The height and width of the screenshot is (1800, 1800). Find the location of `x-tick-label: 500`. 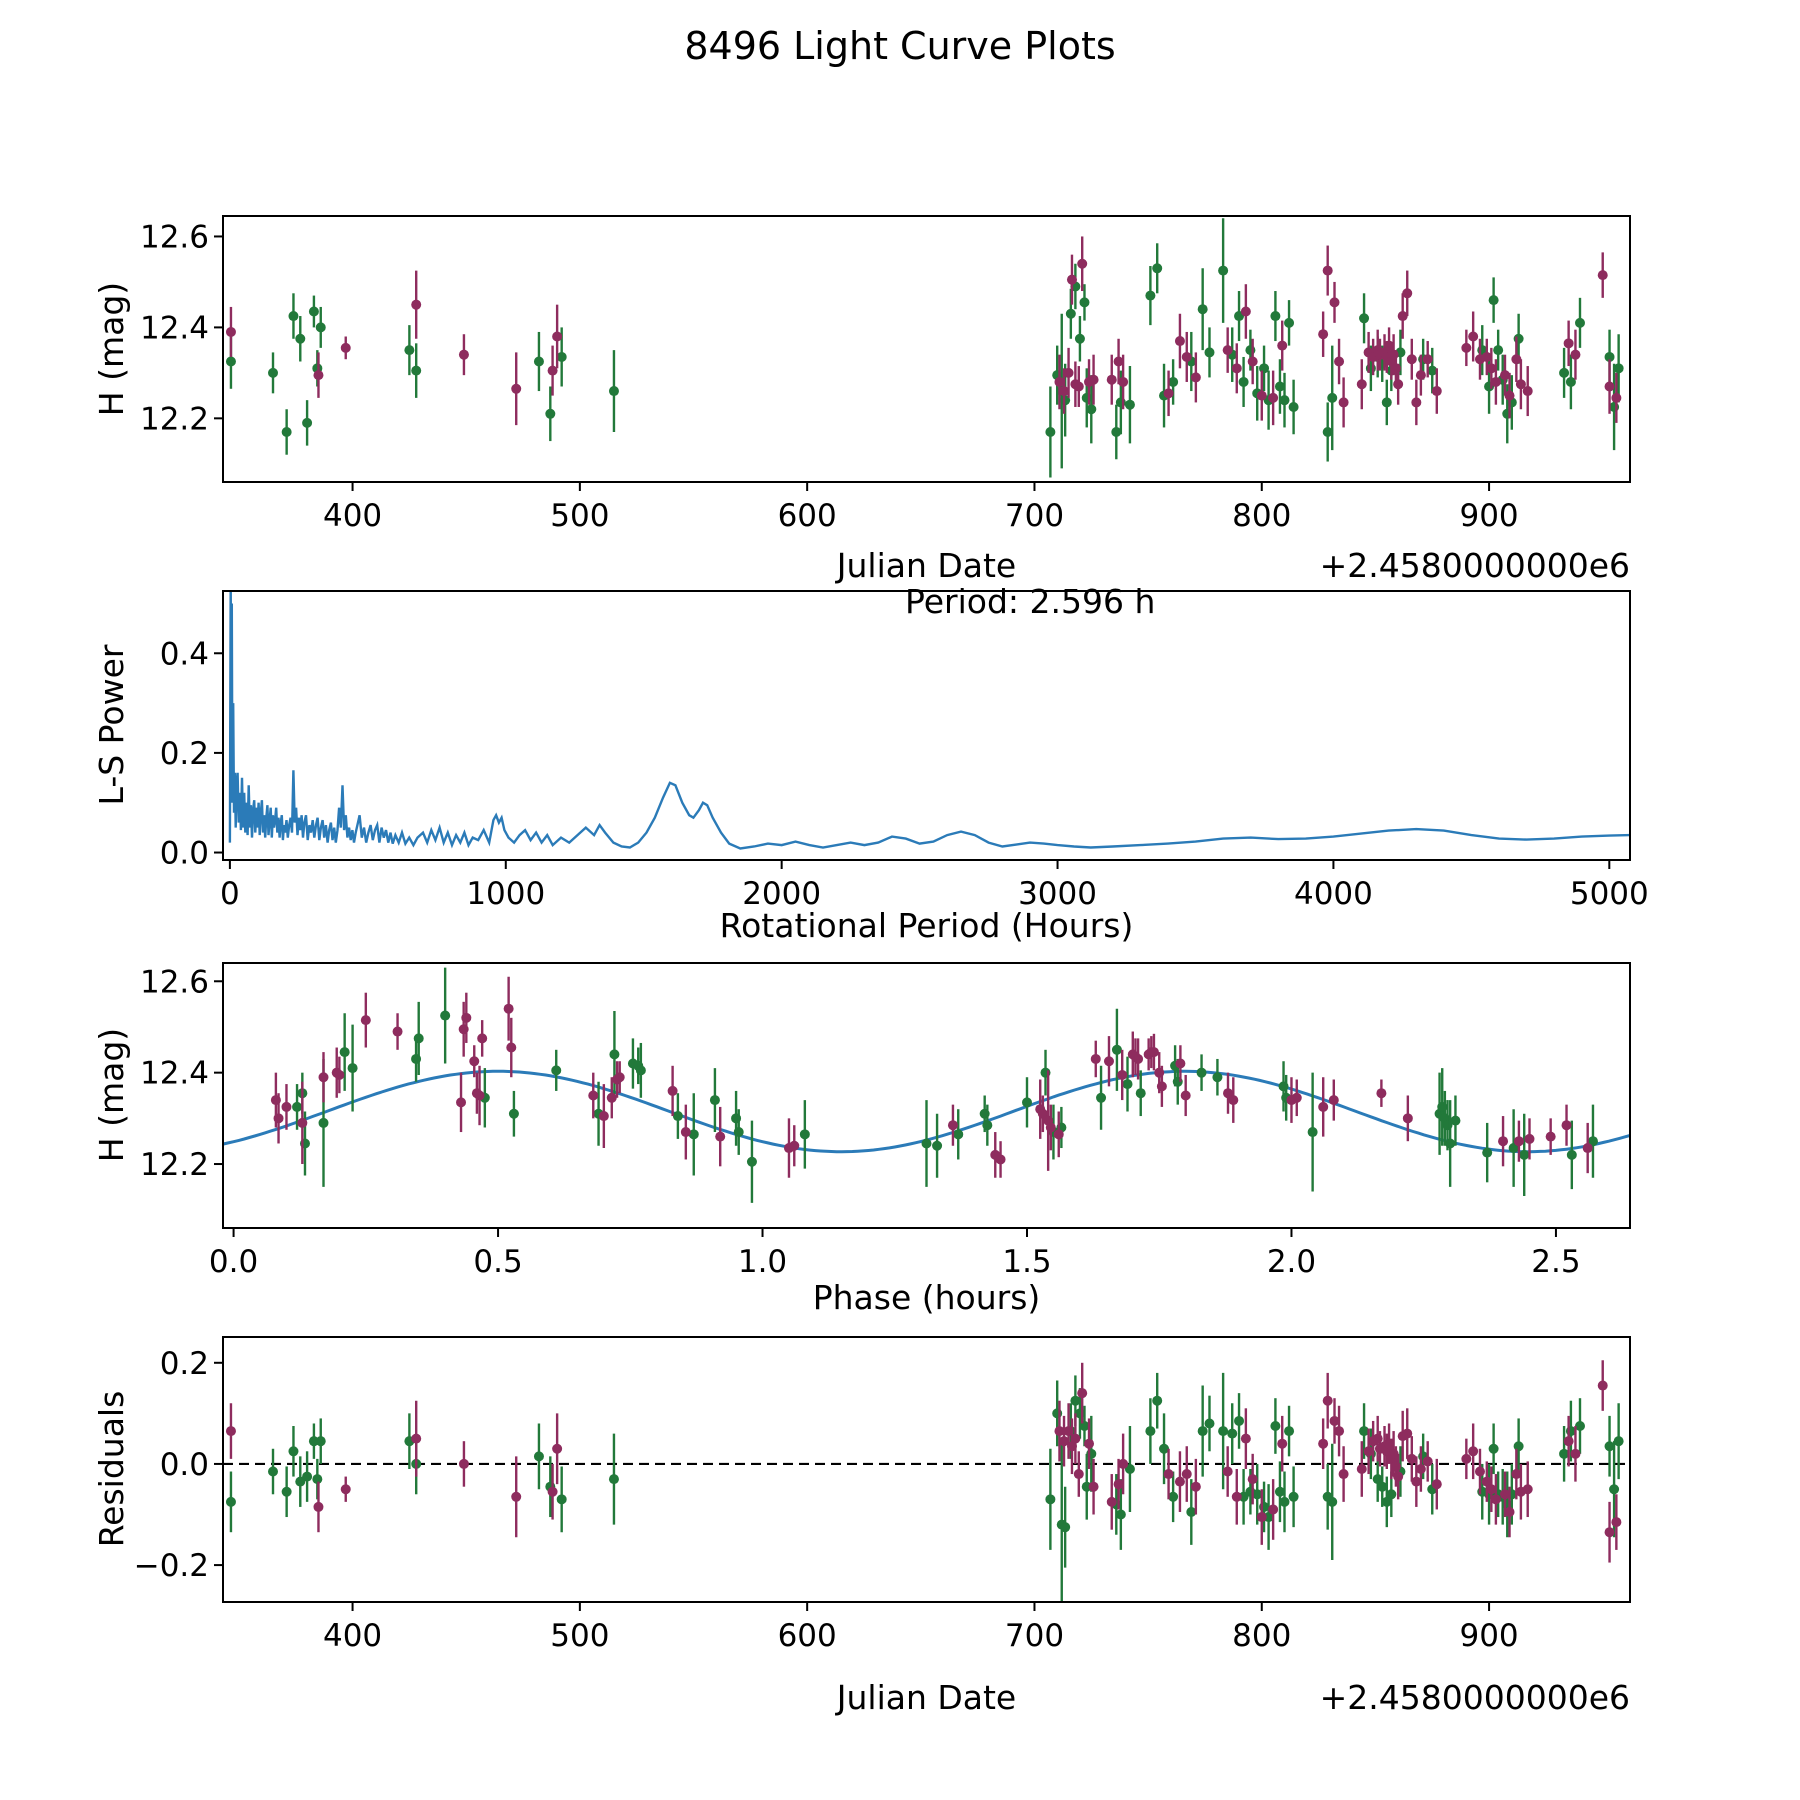

x-tick-label: 500 is located at coordinates (579, 516).